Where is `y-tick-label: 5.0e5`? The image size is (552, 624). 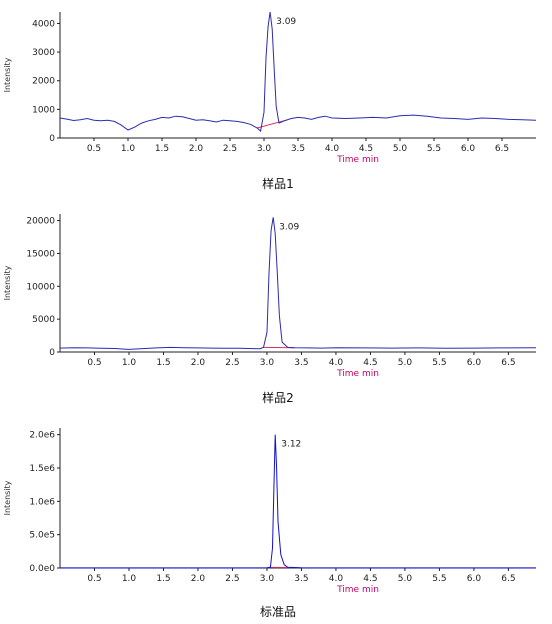
y-tick-label: 5.0e5 is located at coordinates (42, 536).